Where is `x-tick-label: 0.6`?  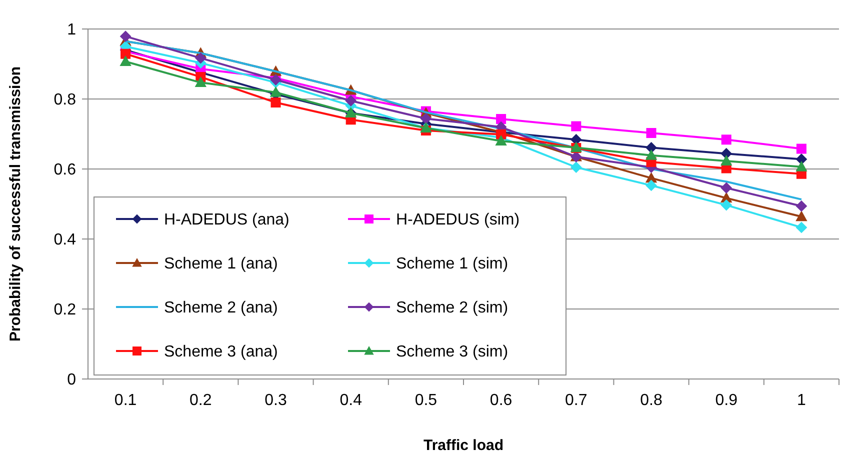 x-tick-label: 0.6 is located at coordinates (501, 400).